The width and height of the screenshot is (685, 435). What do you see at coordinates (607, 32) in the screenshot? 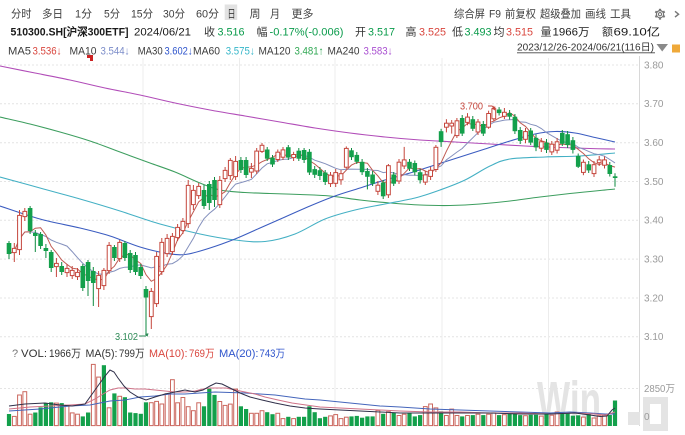
I see `svg-text: 额` at bounding box center [607, 32].